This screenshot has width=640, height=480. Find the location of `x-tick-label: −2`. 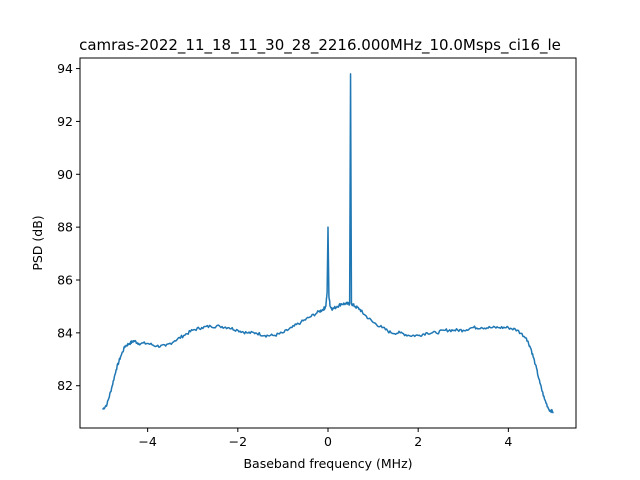

x-tick-label: −2 is located at coordinates (238, 441).